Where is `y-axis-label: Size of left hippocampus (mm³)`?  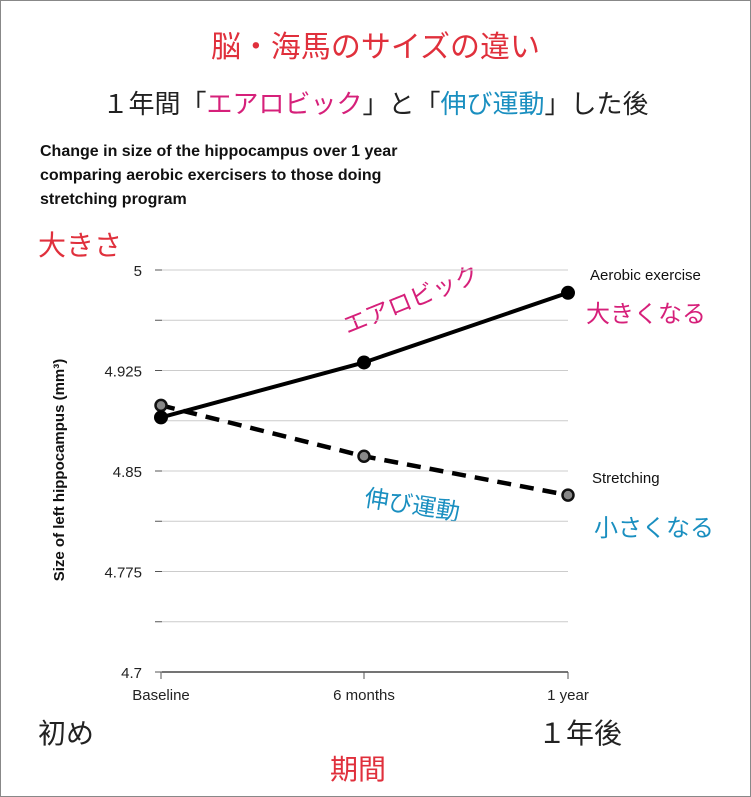
y-axis-label: Size of left hippocampus (mm³) is located at coordinates (59, 470).